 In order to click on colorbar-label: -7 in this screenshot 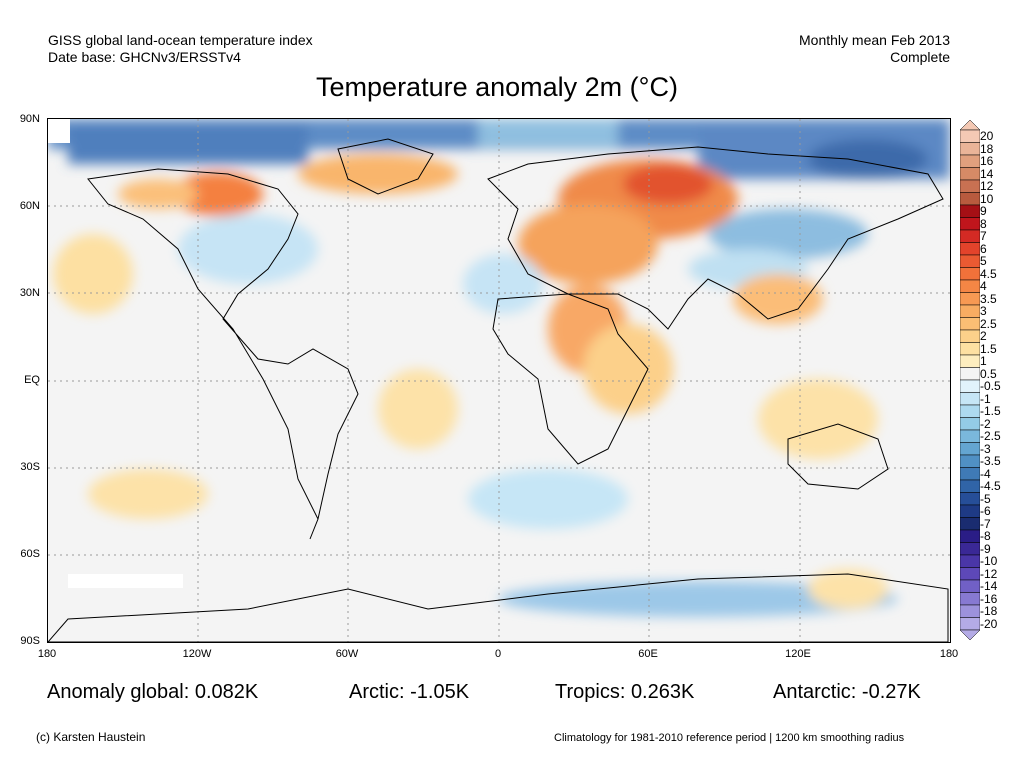, I will do `click(985, 523)`.